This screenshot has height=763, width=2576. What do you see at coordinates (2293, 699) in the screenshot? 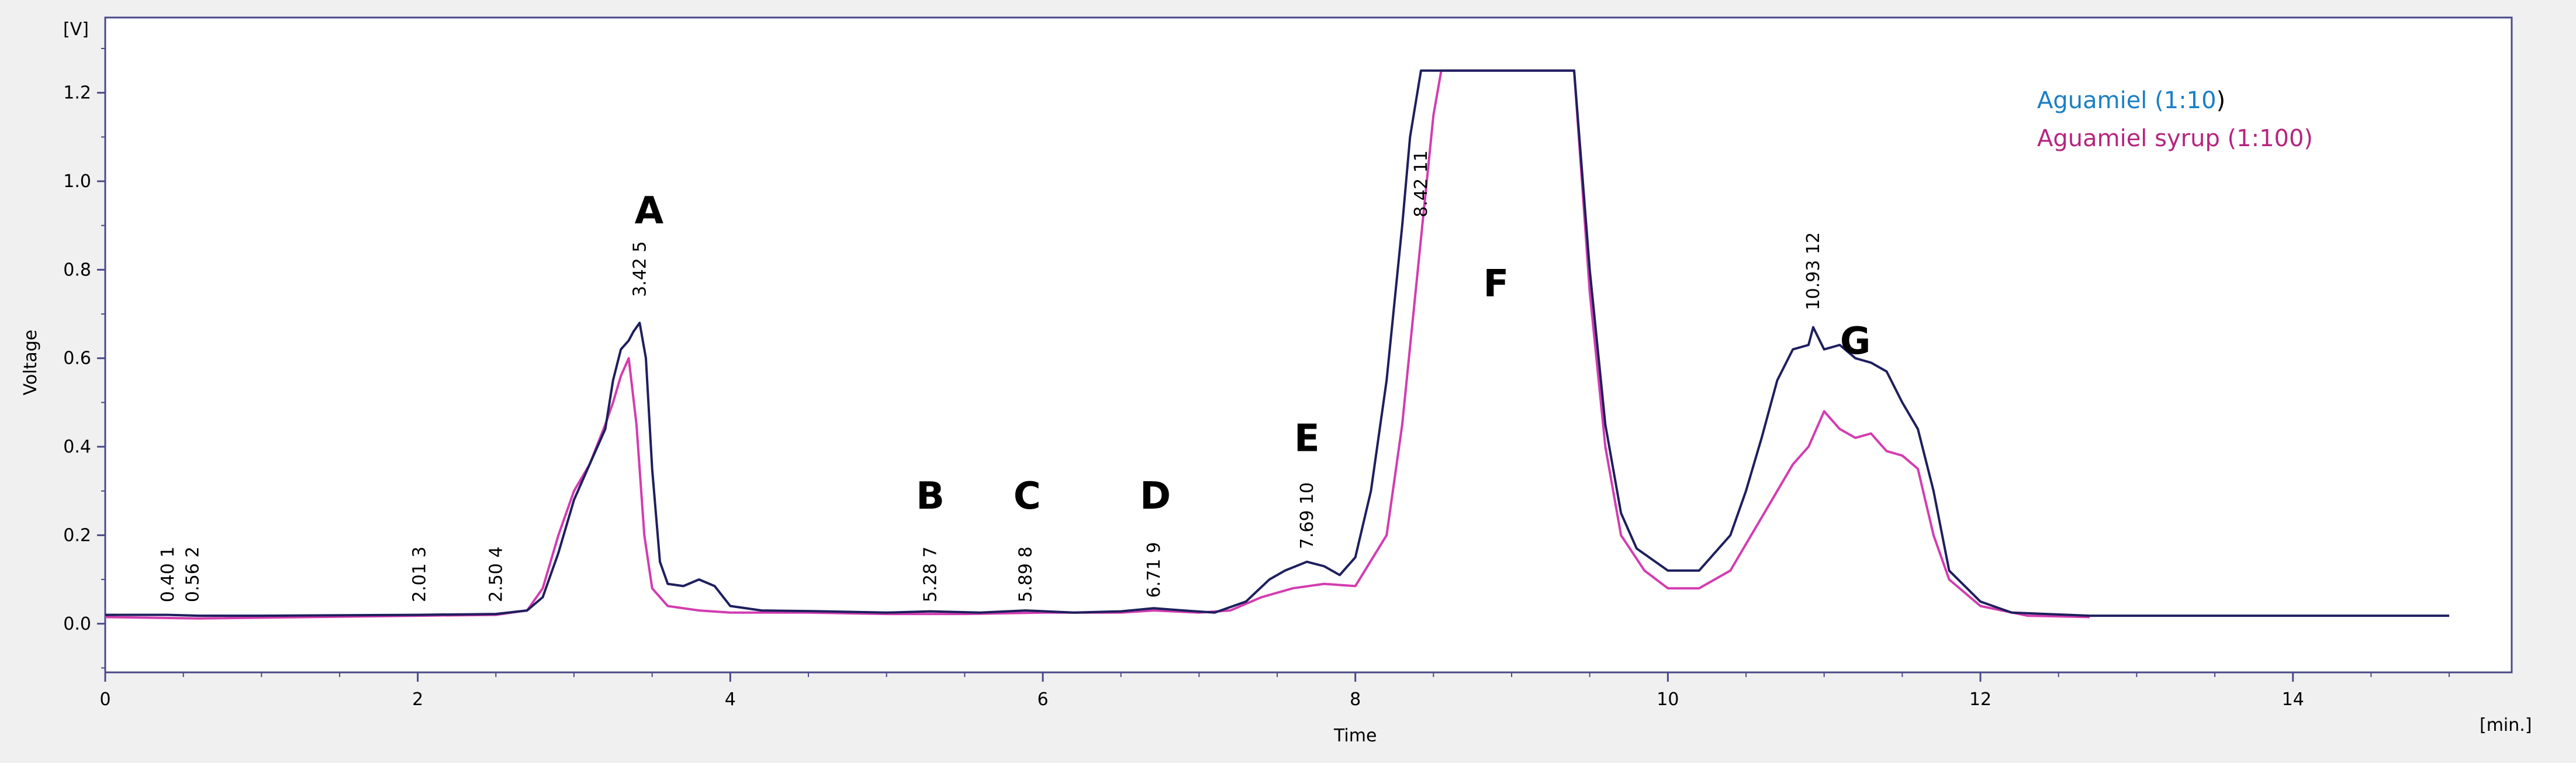
I see `x-tick-label: 14` at bounding box center [2293, 699].